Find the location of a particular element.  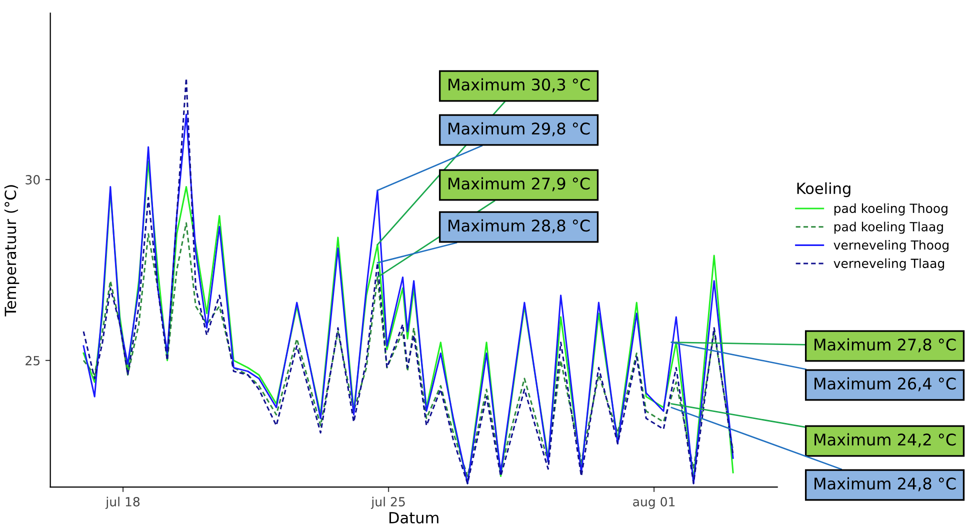

legend-label: verneveling Thoog is located at coordinates (891, 246).